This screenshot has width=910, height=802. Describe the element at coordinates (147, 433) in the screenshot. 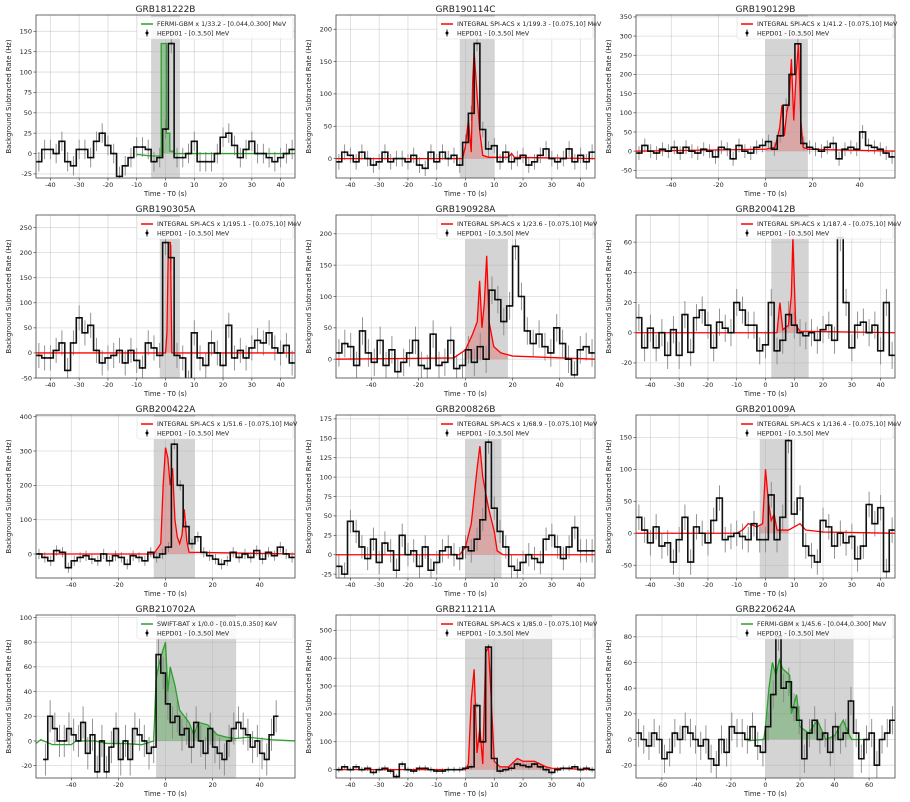

I see `legend-hepd-marker-dot` at that location.